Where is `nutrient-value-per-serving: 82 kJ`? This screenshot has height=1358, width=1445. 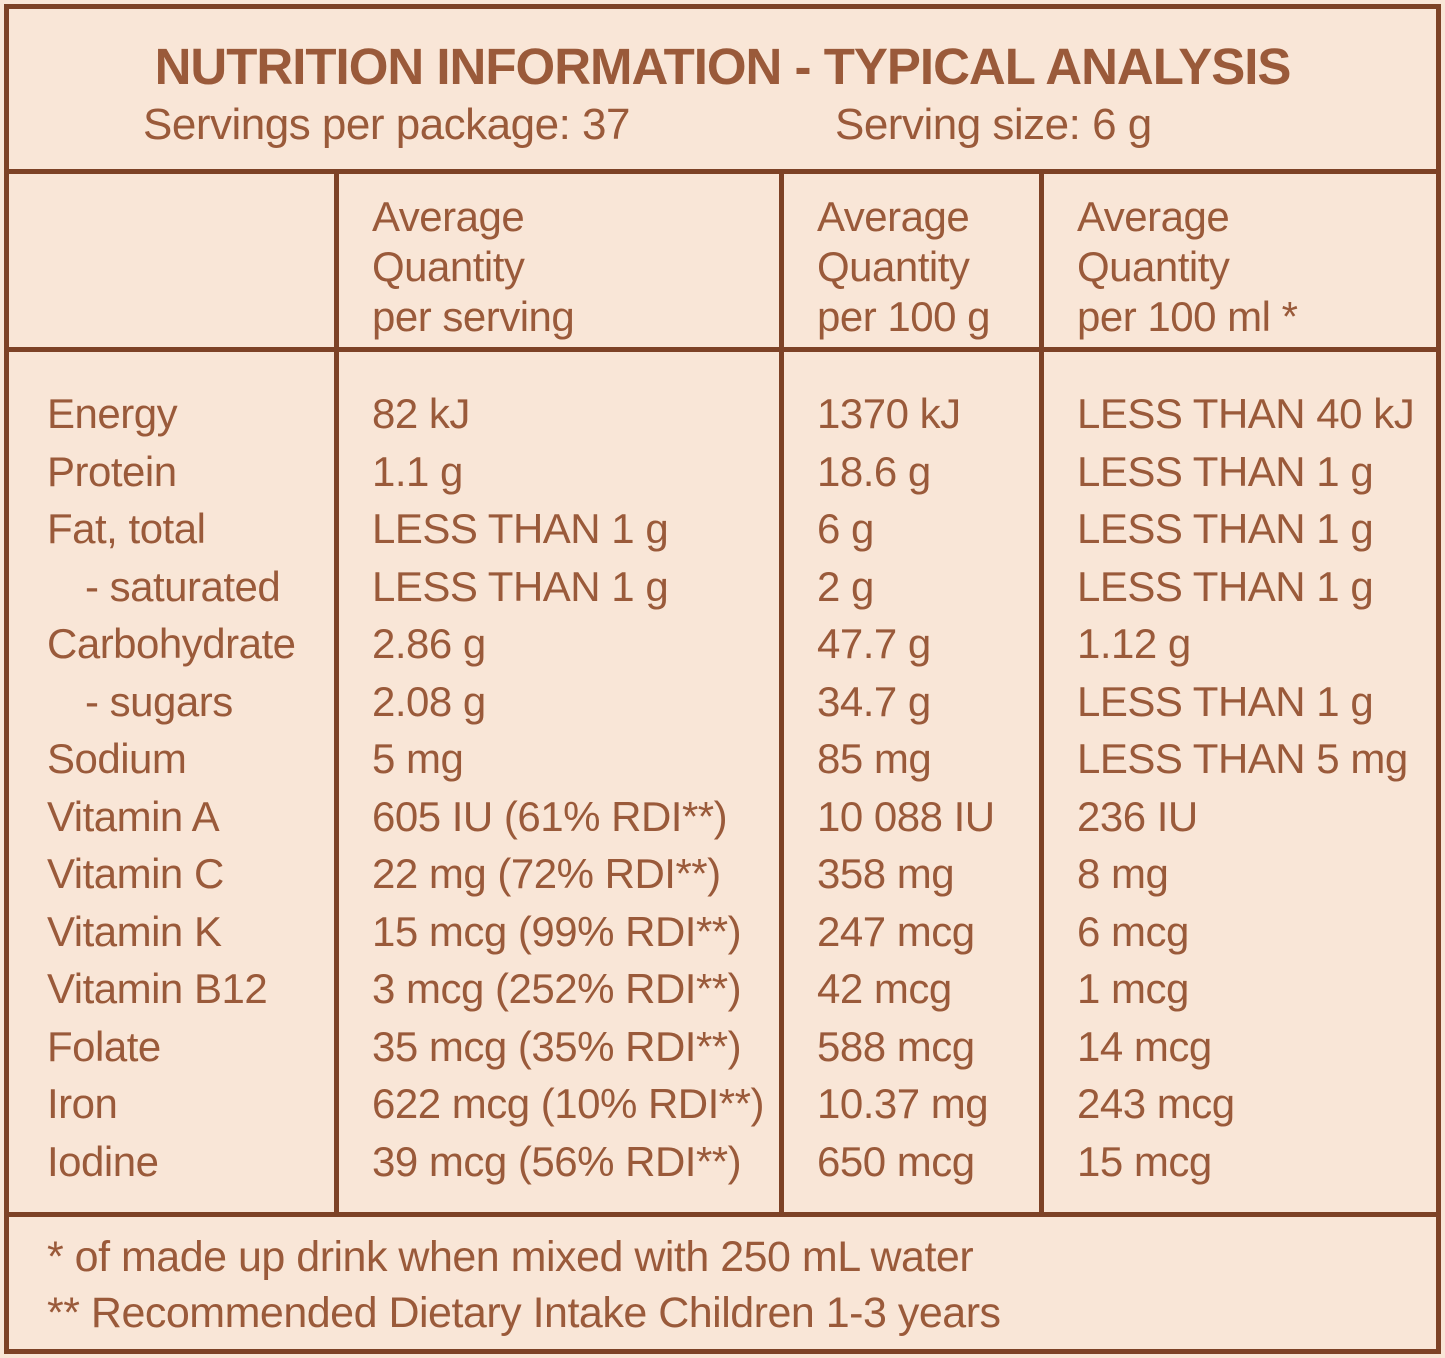 nutrient-value-per-serving: 82 kJ is located at coordinates (421, 413).